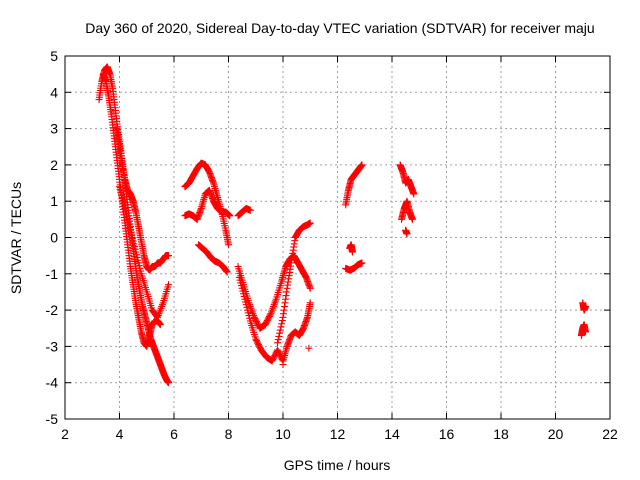  I want to click on y-tick-label: -1, so click(52, 274).